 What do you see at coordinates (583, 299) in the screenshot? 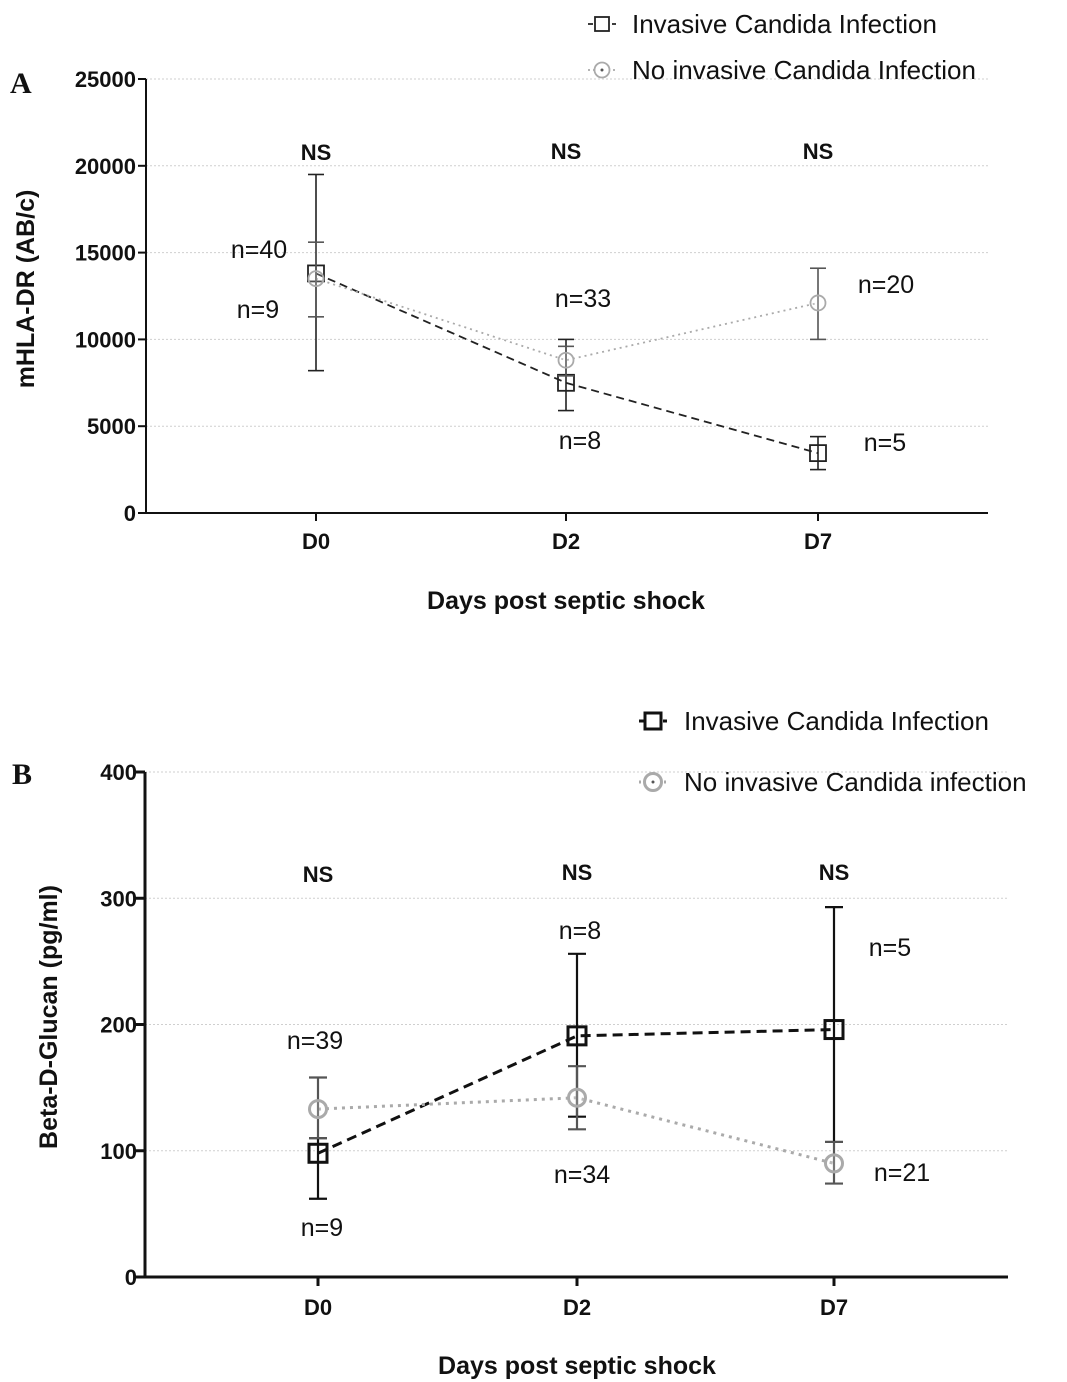
I see `sample-size-label: n=33` at bounding box center [583, 299].